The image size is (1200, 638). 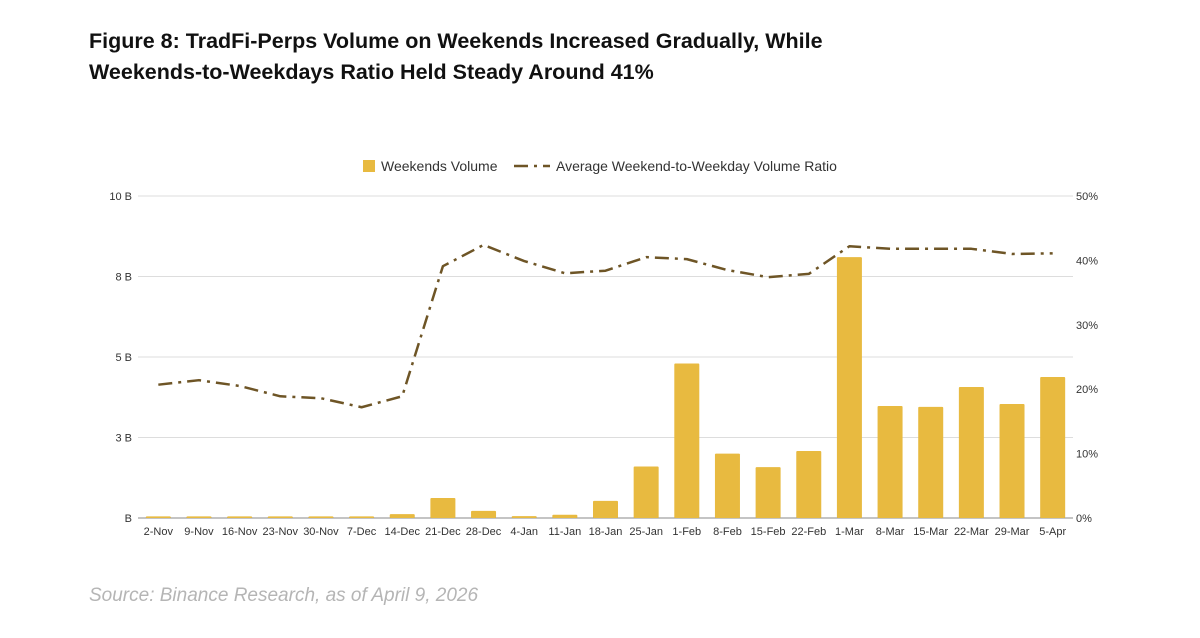 I want to click on right-tick-label: 30%, so click(x=1087, y=326).